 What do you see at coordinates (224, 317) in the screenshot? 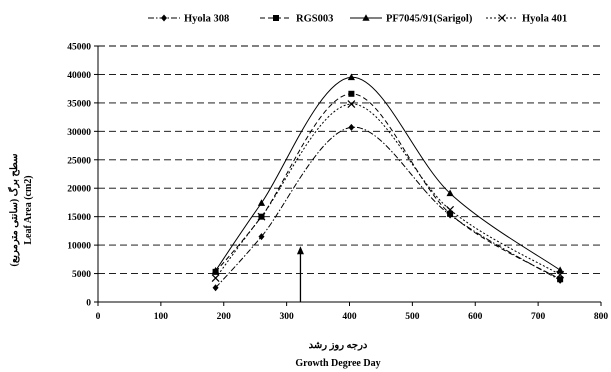
I see `x-tick-label-200: 200` at bounding box center [224, 317].